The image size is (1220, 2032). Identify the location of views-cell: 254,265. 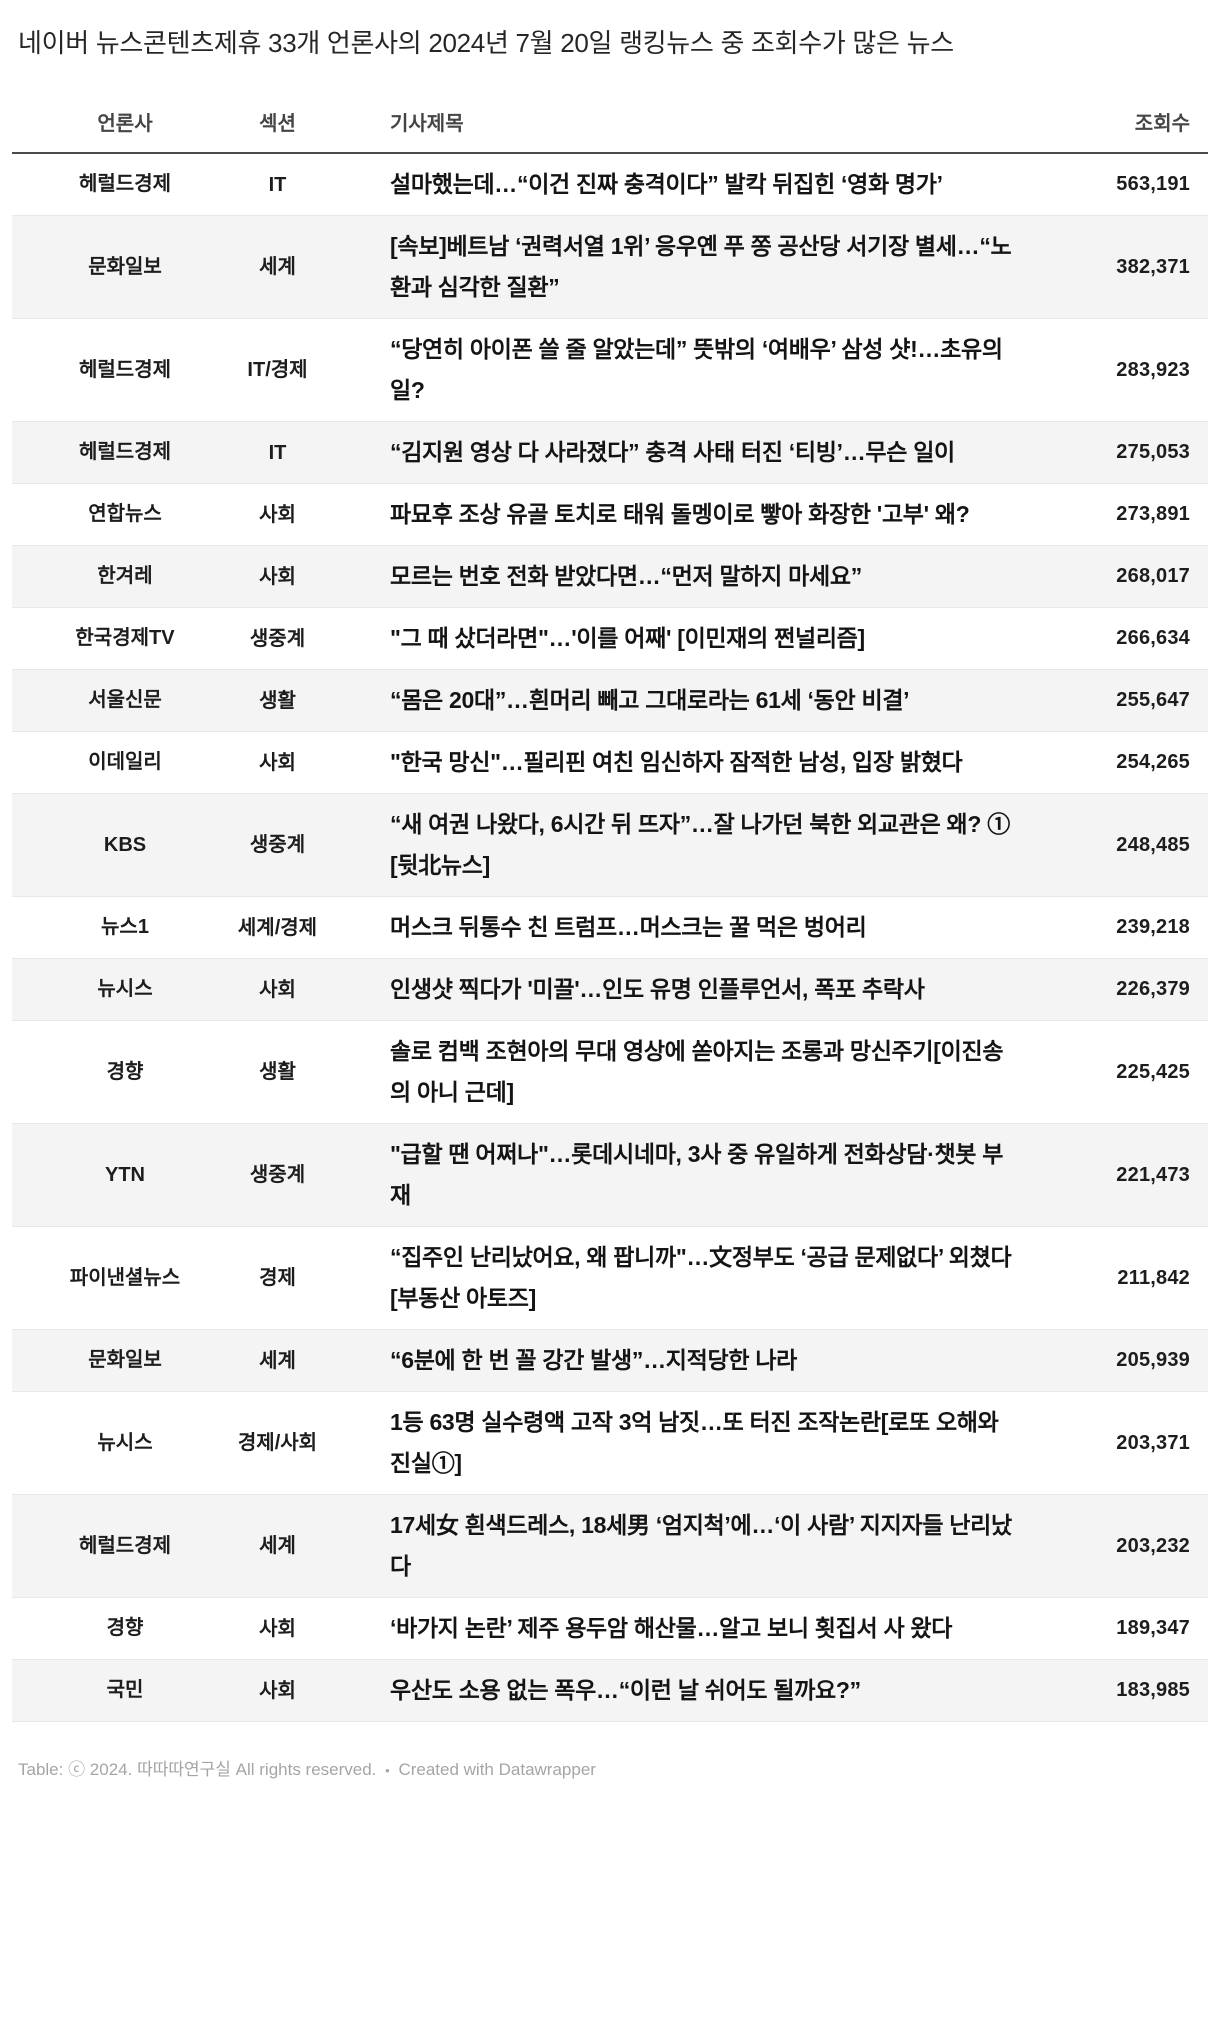
(1153, 762).